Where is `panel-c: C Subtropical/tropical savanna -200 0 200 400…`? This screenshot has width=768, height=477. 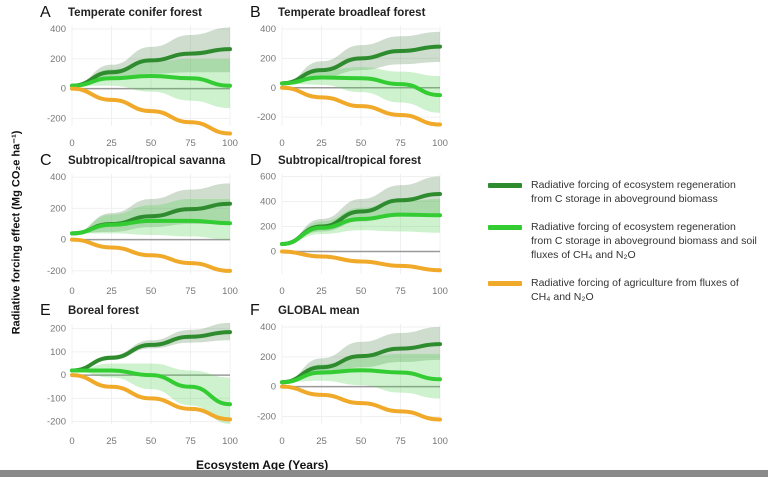 panel-c: C Subtropical/tropical savanna -200 0 200 400… is located at coordinates (135, 225).